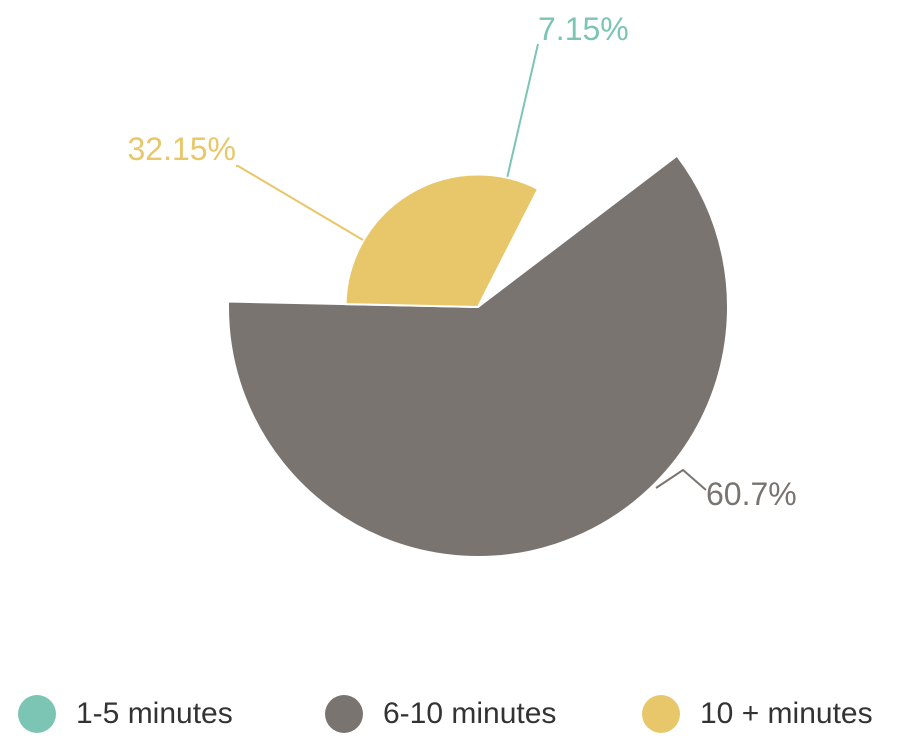  Describe the element at coordinates (154, 713) in the screenshot. I see `legend-label: 1-5 minutes` at that location.